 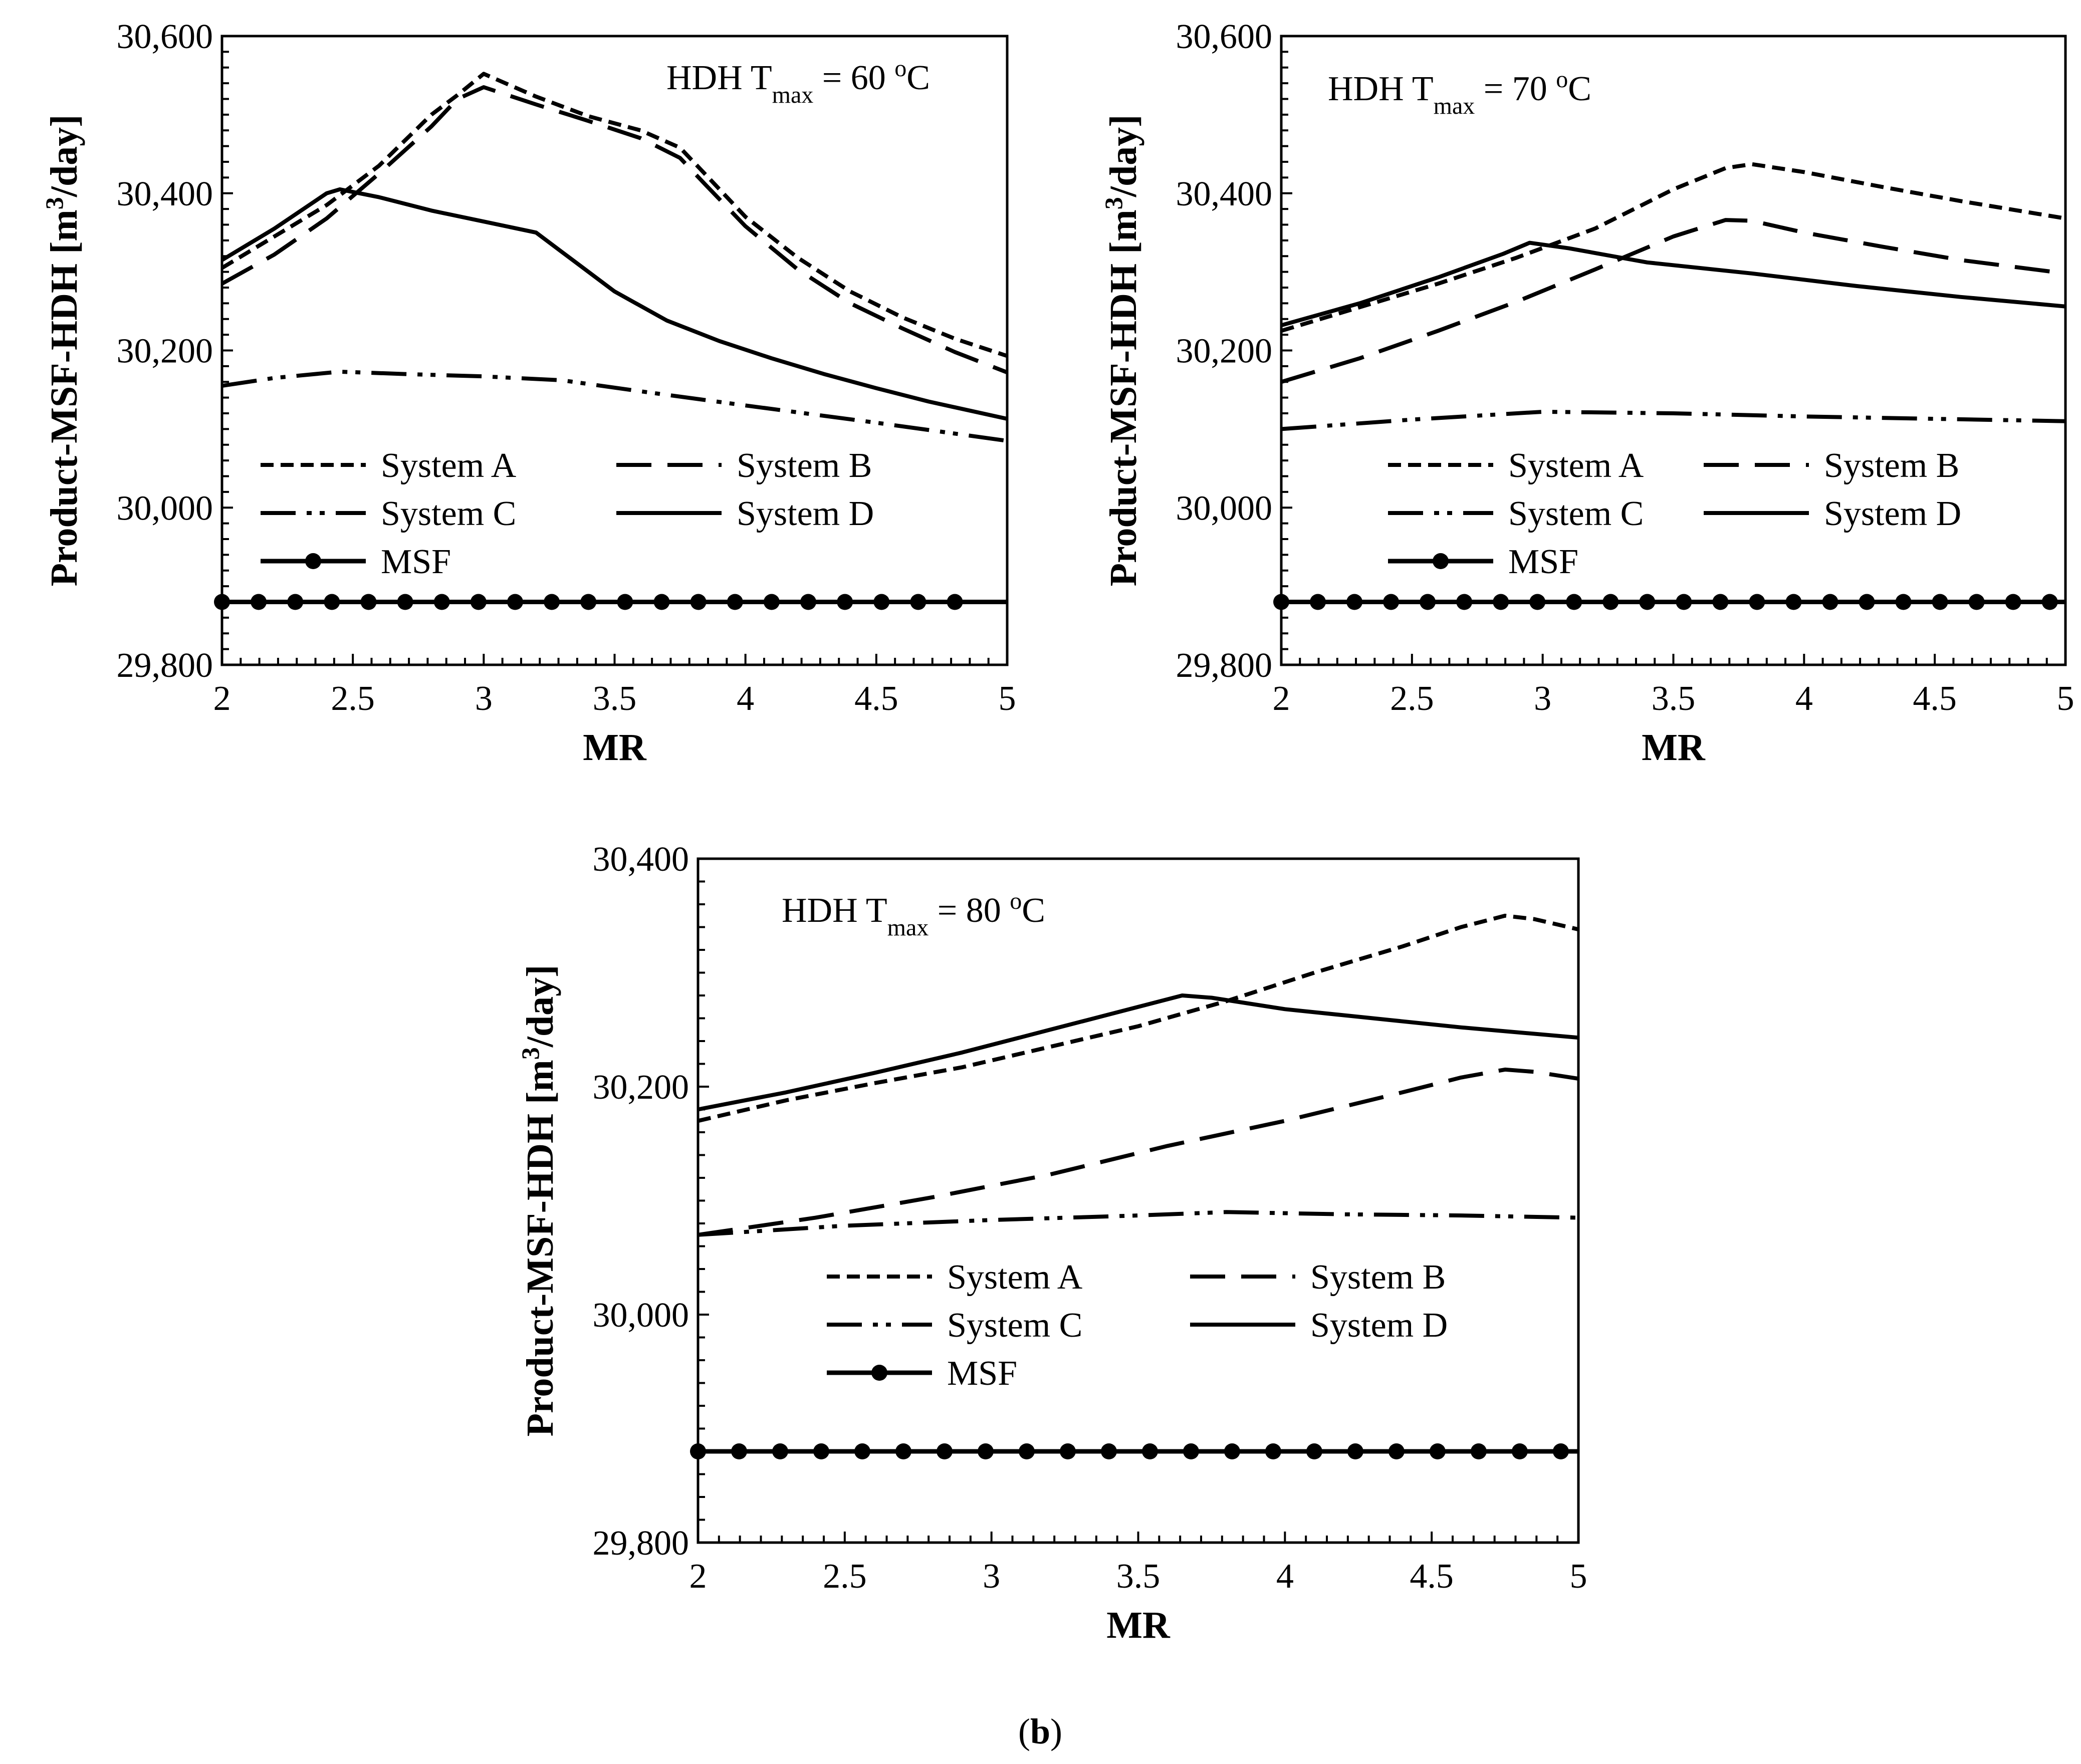 I want to click on x-tick-label: 3, so click(x=1542, y=698).